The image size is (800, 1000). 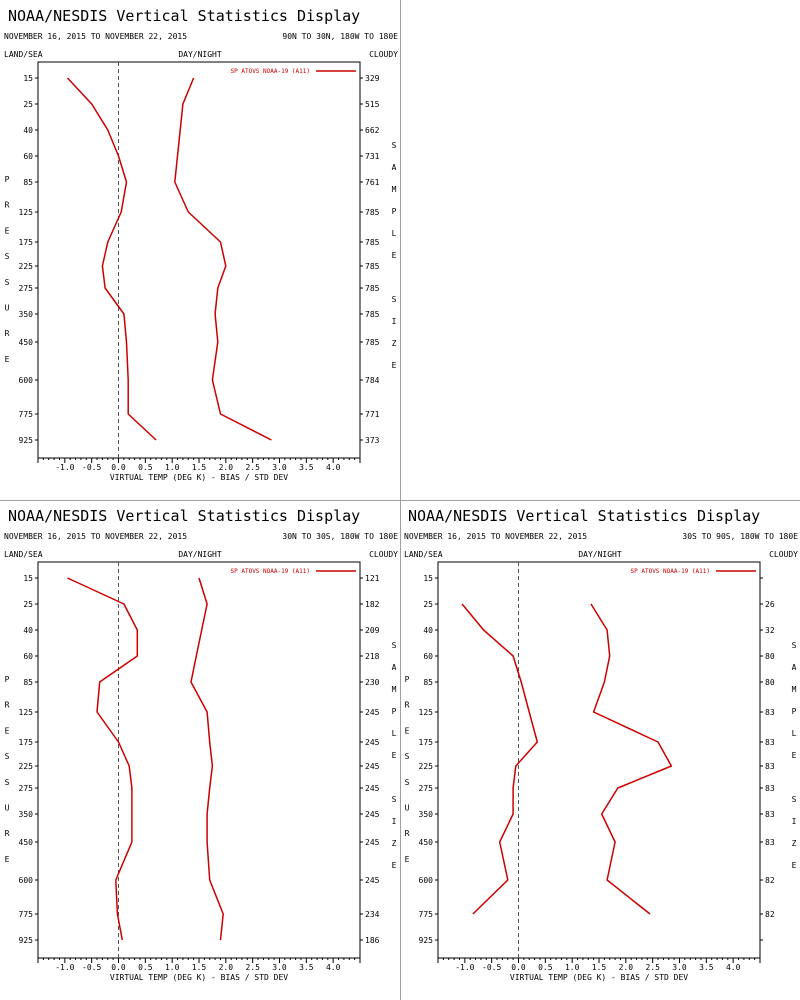 I want to click on y-tick-label: 40, so click(x=28, y=130).